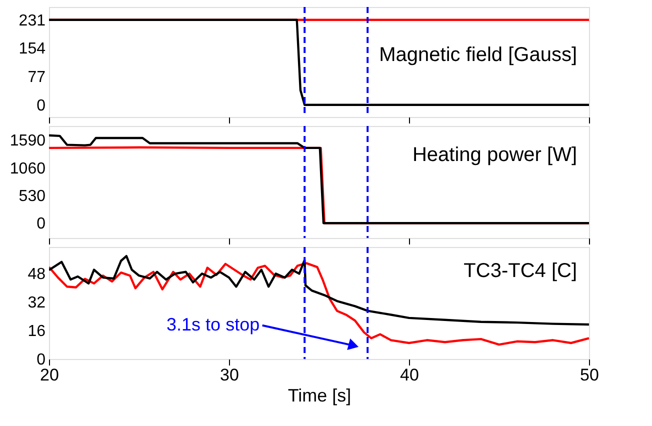 The height and width of the screenshot is (426, 652). What do you see at coordinates (37, 303) in the screenshot?
I see `y-tick-label: 32` at bounding box center [37, 303].